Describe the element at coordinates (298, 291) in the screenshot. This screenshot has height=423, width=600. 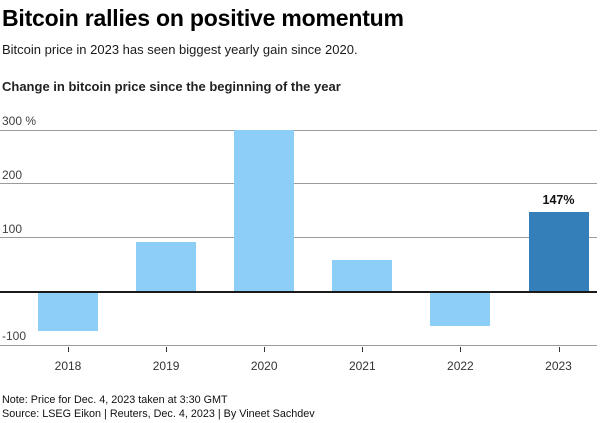
I see `zero-baseline` at that location.